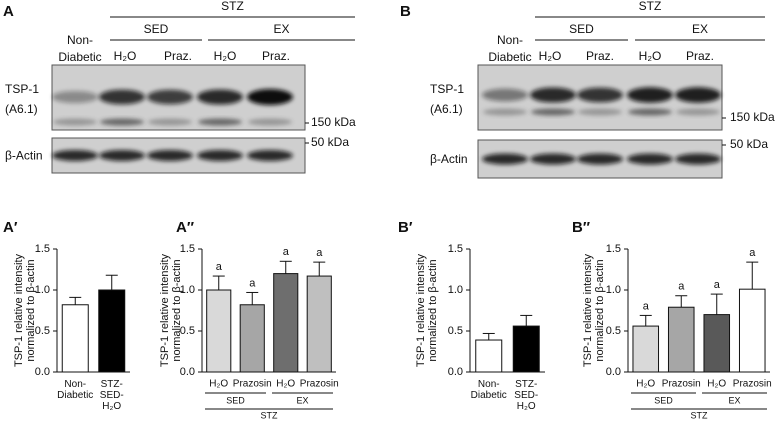 The width and height of the screenshot is (781, 422). What do you see at coordinates (330, 142) in the screenshot?
I see `marker-label: 50 kDa` at bounding box center [330, 142].